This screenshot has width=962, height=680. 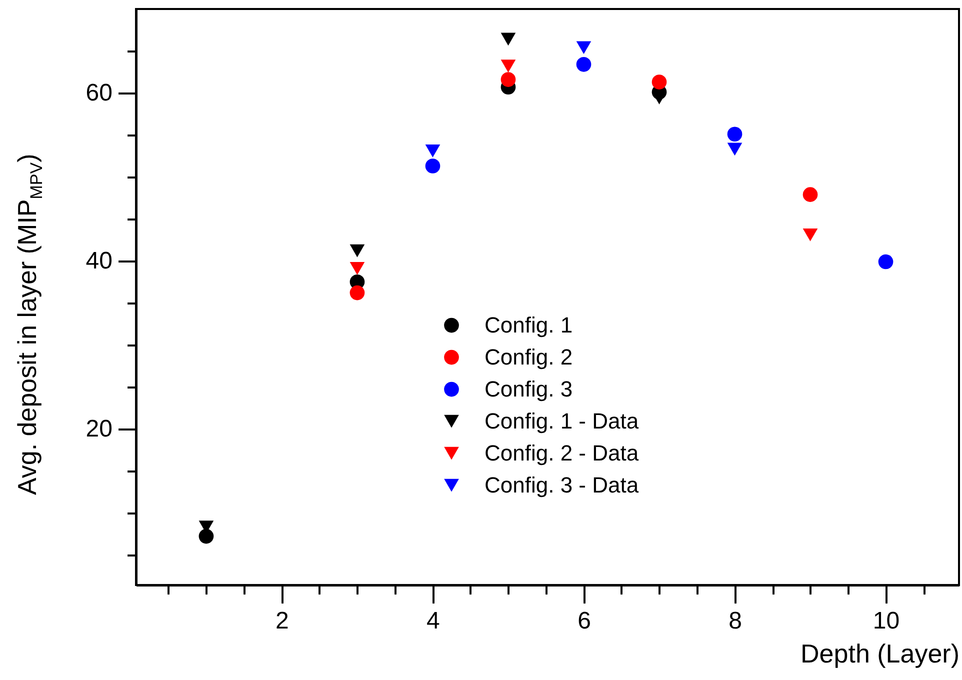 I want to click on legend-label: Config. 2 - Data, so click(x=562, y=453).